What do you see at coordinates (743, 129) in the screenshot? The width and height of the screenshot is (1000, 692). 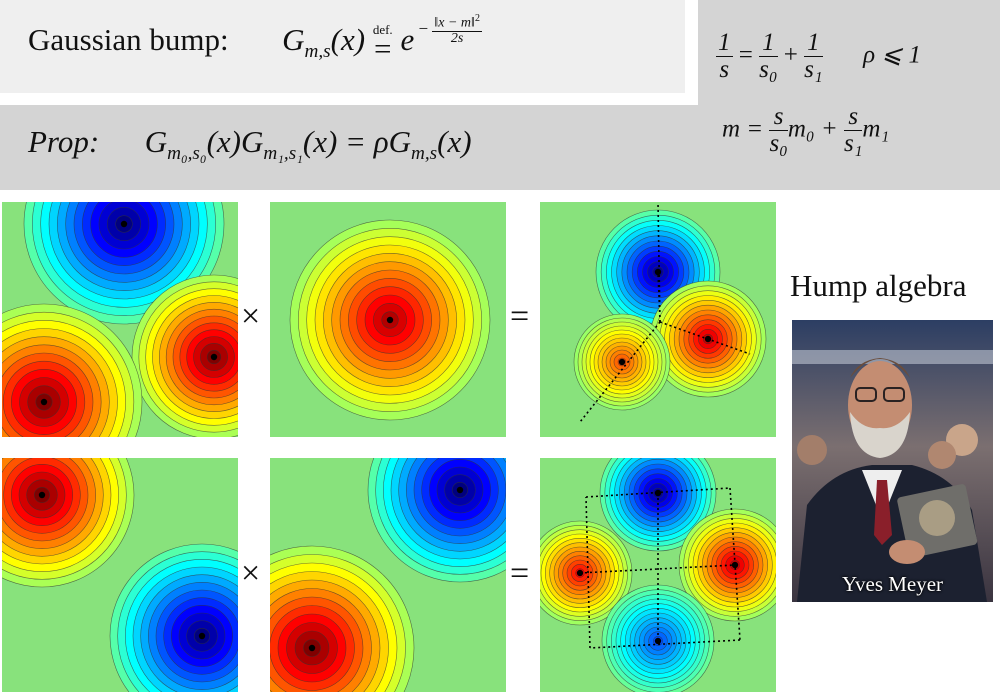 I see `m-lhs: m =` at bounding box center [743, 129].